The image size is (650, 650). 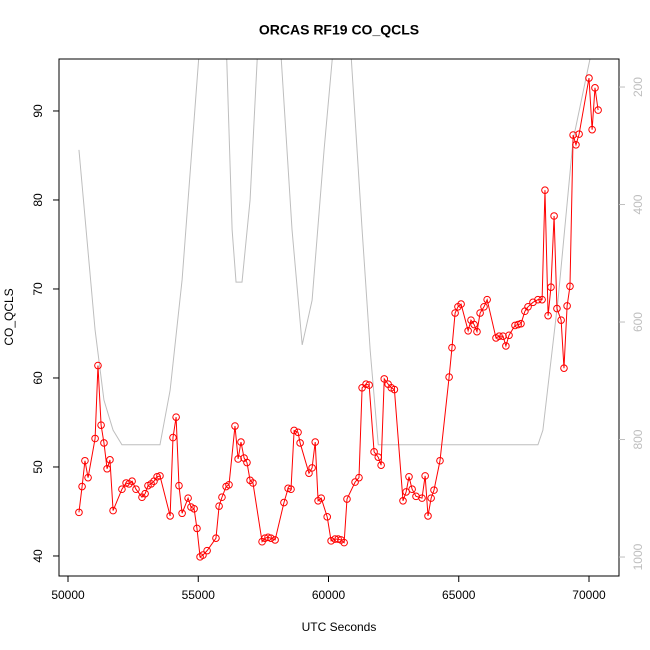 I want to click on y-tick-label: 90, so click(x=38, y=111).